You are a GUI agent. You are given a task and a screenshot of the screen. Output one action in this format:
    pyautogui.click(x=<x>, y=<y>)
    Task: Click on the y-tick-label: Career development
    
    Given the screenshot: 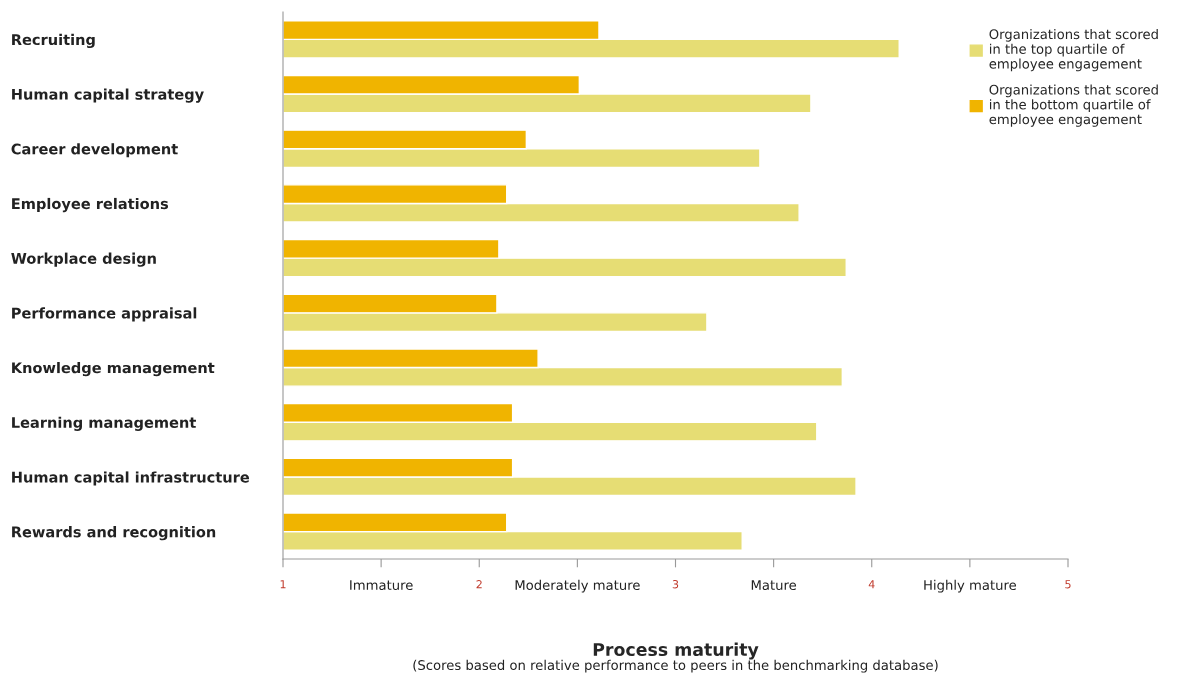 What is the action you would take?
    pyautogui.click(x=94, y=150)
    